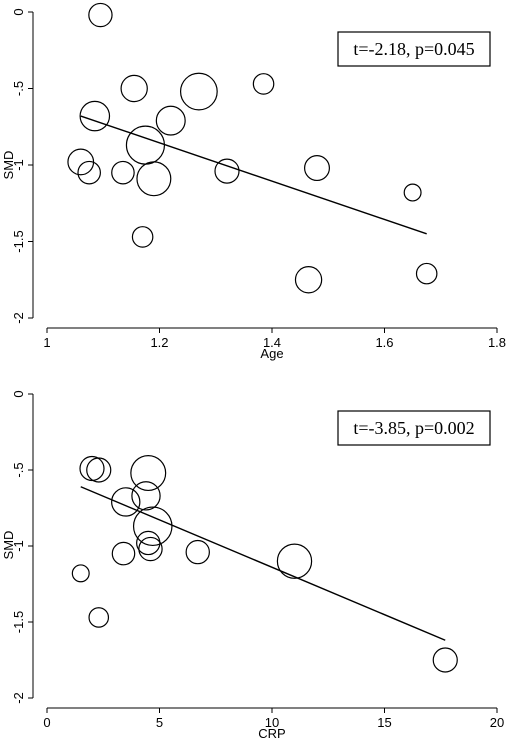 The width and height of the screenshot is (510, 744). I want to click on x-tick-label: 1, so click(46, 342).